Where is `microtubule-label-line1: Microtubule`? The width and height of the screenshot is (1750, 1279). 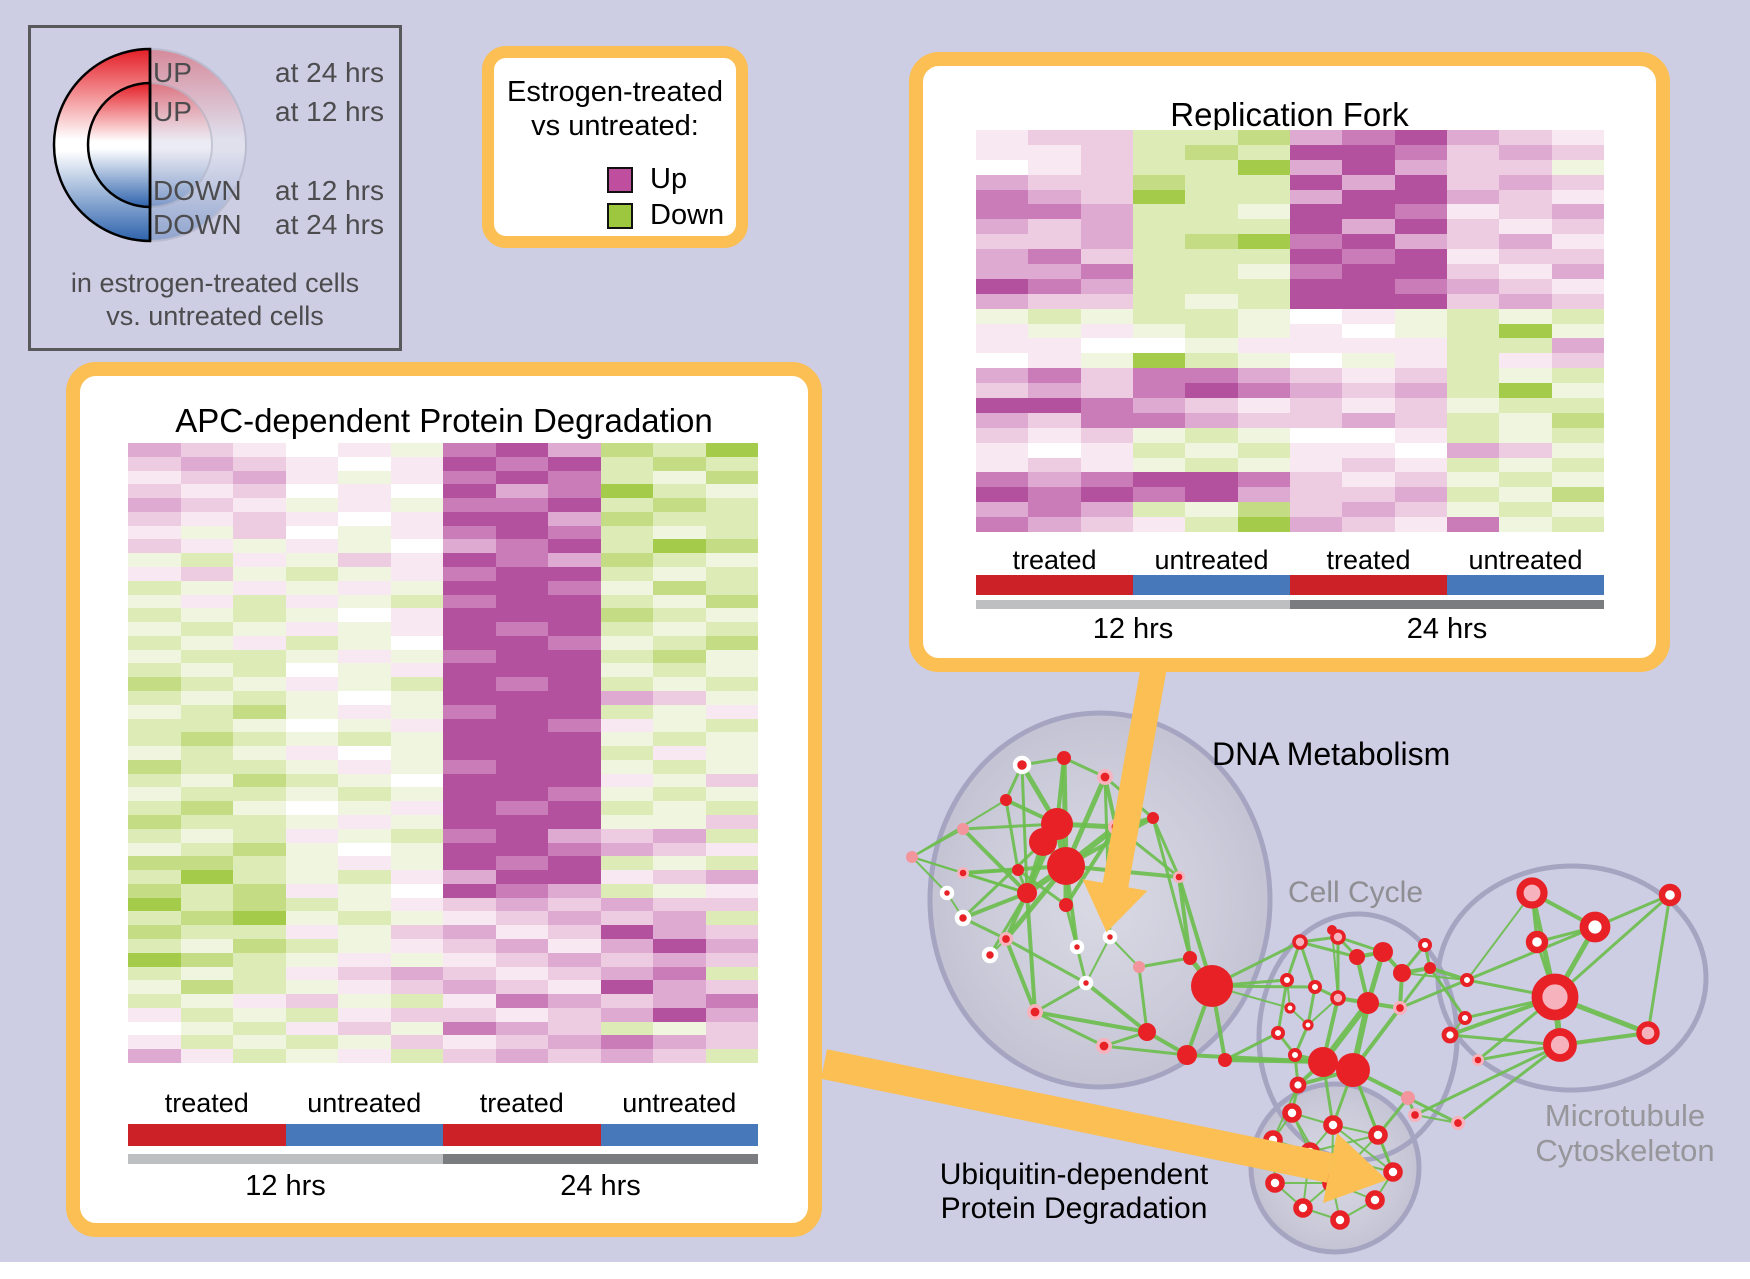
microtubule-label-line1: Microtubule is located at coordinates (1625, 1115).